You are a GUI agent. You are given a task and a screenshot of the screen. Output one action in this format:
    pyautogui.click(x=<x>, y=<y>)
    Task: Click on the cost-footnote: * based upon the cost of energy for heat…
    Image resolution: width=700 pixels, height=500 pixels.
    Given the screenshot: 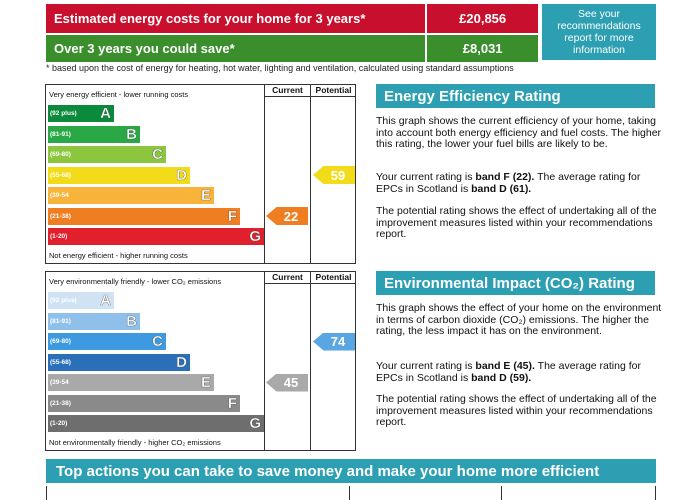 What is the action you would take?
    pyautogui.click(x=280, y=68)
    